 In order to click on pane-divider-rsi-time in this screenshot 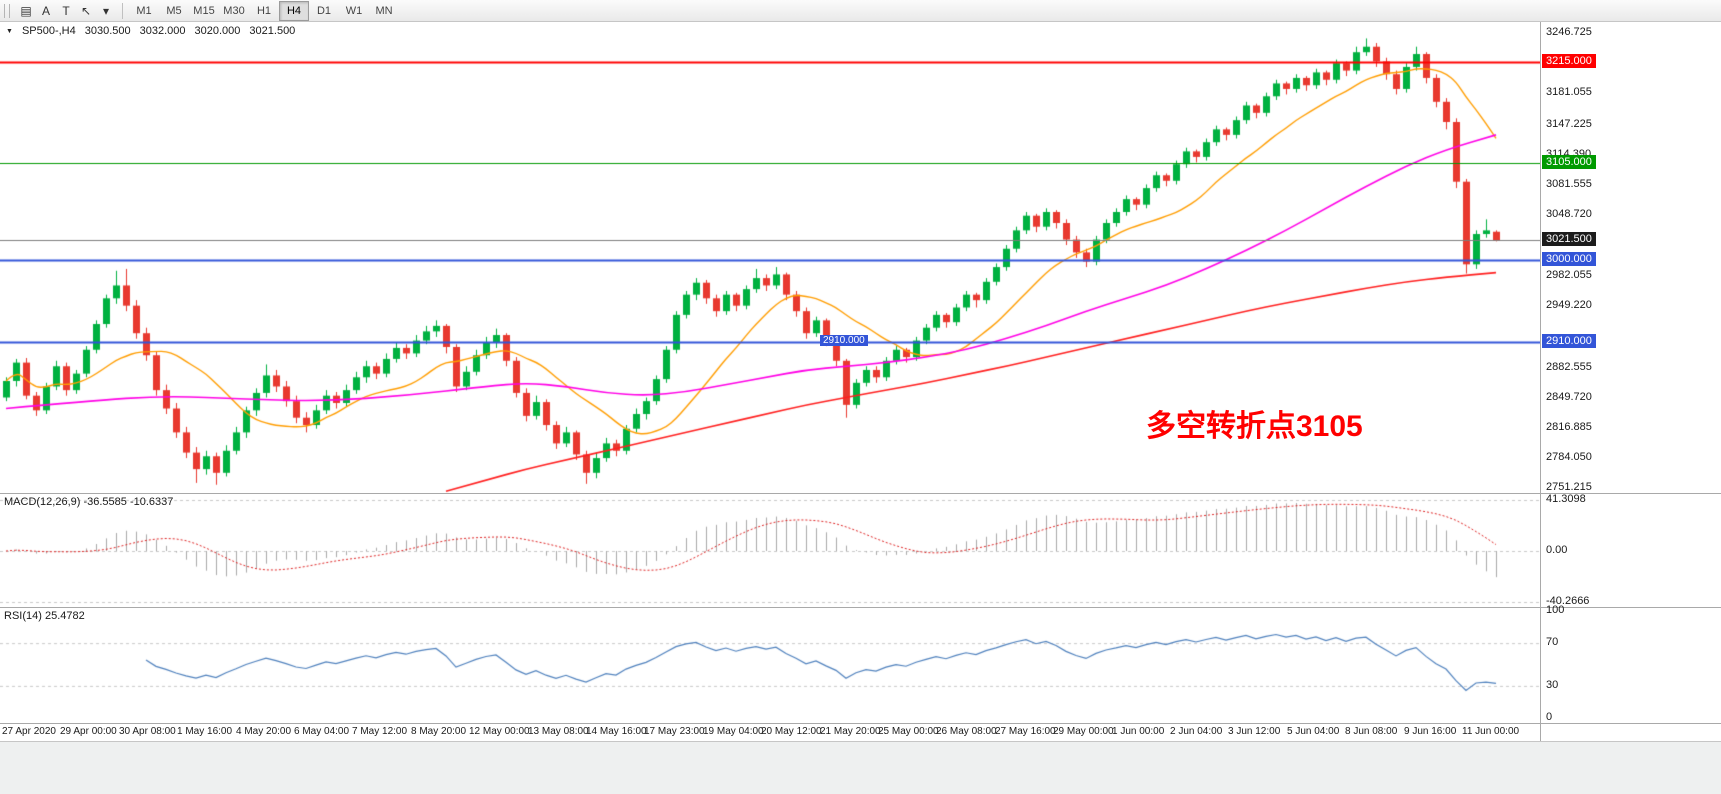, I will do `click(860, 723)`.